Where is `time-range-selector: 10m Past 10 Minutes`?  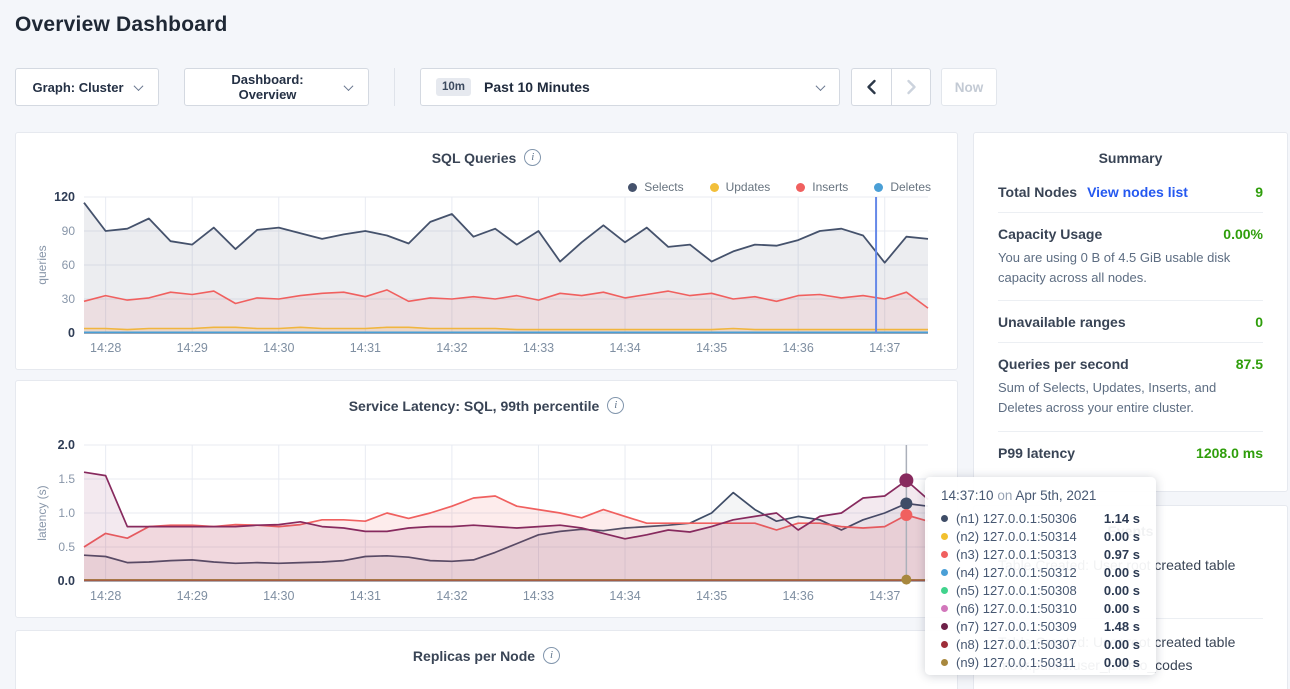
time-range-selector: 10m Past 10 Minutes is located at coordinates (630, 87).